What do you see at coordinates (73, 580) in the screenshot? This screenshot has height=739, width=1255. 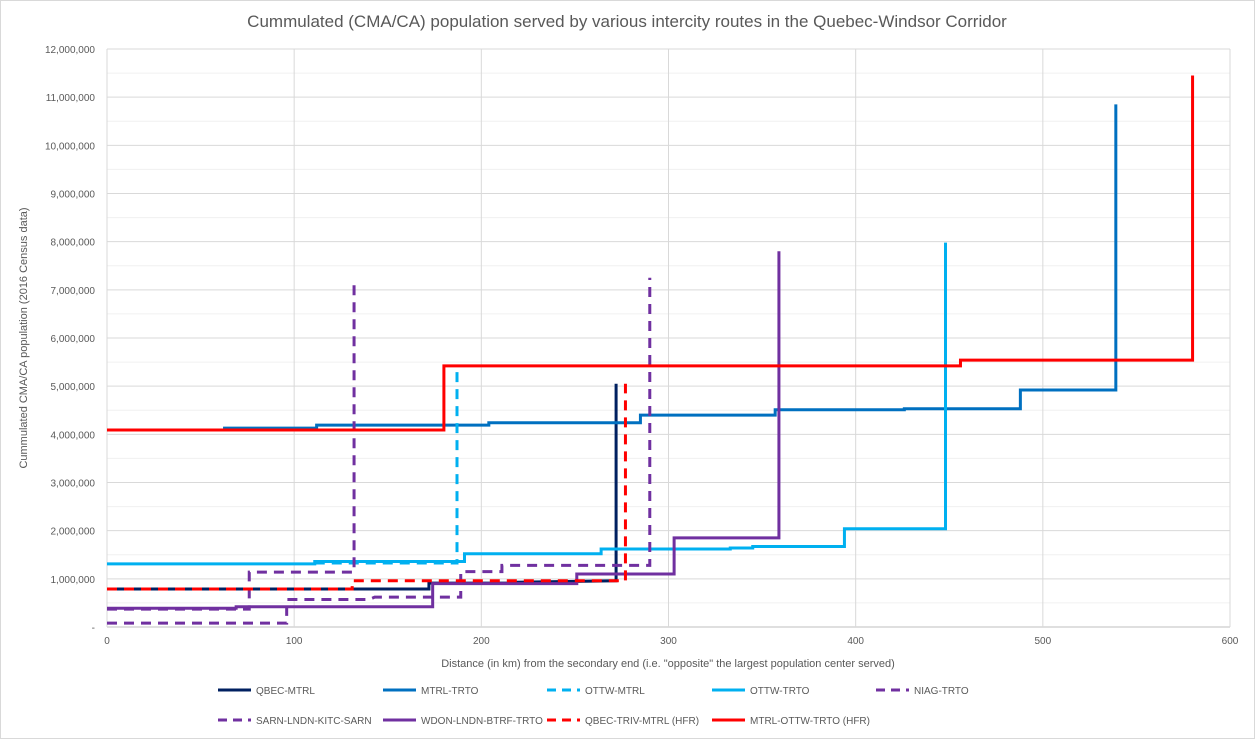 I see `y-tick-label: 1,000,000` at bounding box center [73, 580].